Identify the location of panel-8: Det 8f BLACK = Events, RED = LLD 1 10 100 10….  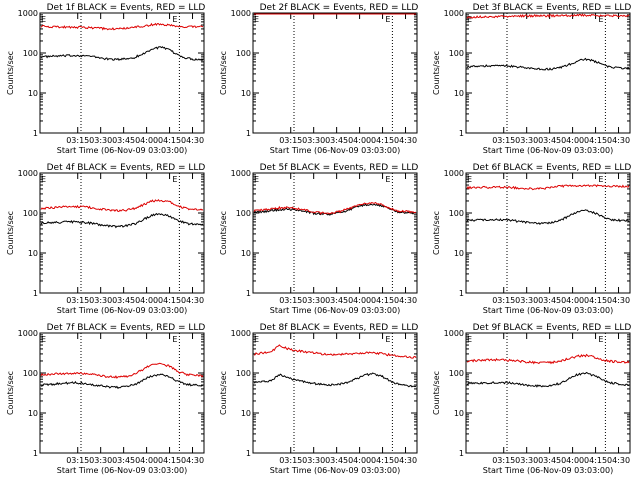
(318, 399).